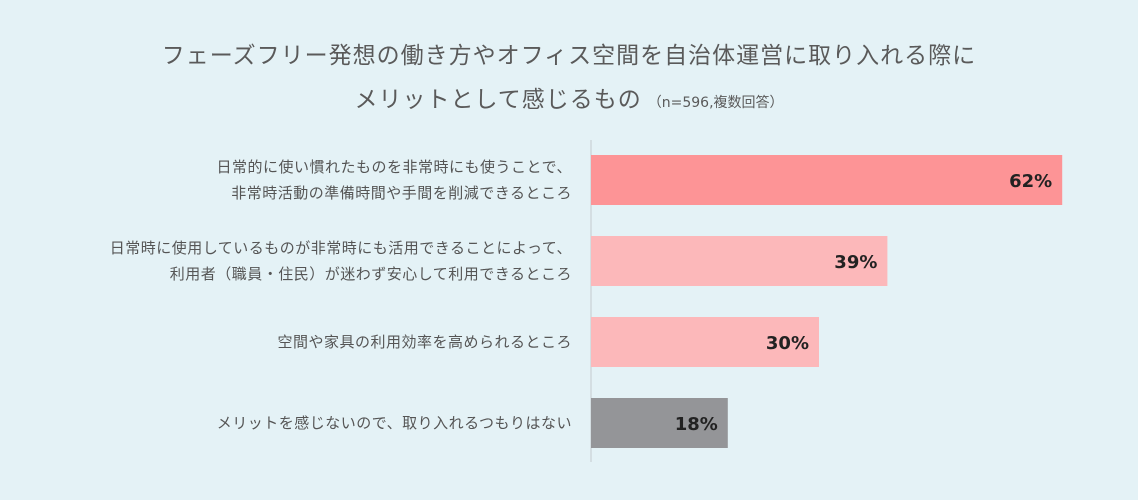 The height and width of the screenshot is (500, 1138). What do you see at coordinates (498, 100) in the screenshot?
I see `chart-subtitle: メリットとして感じるもの` at bounding box center [498, 100].